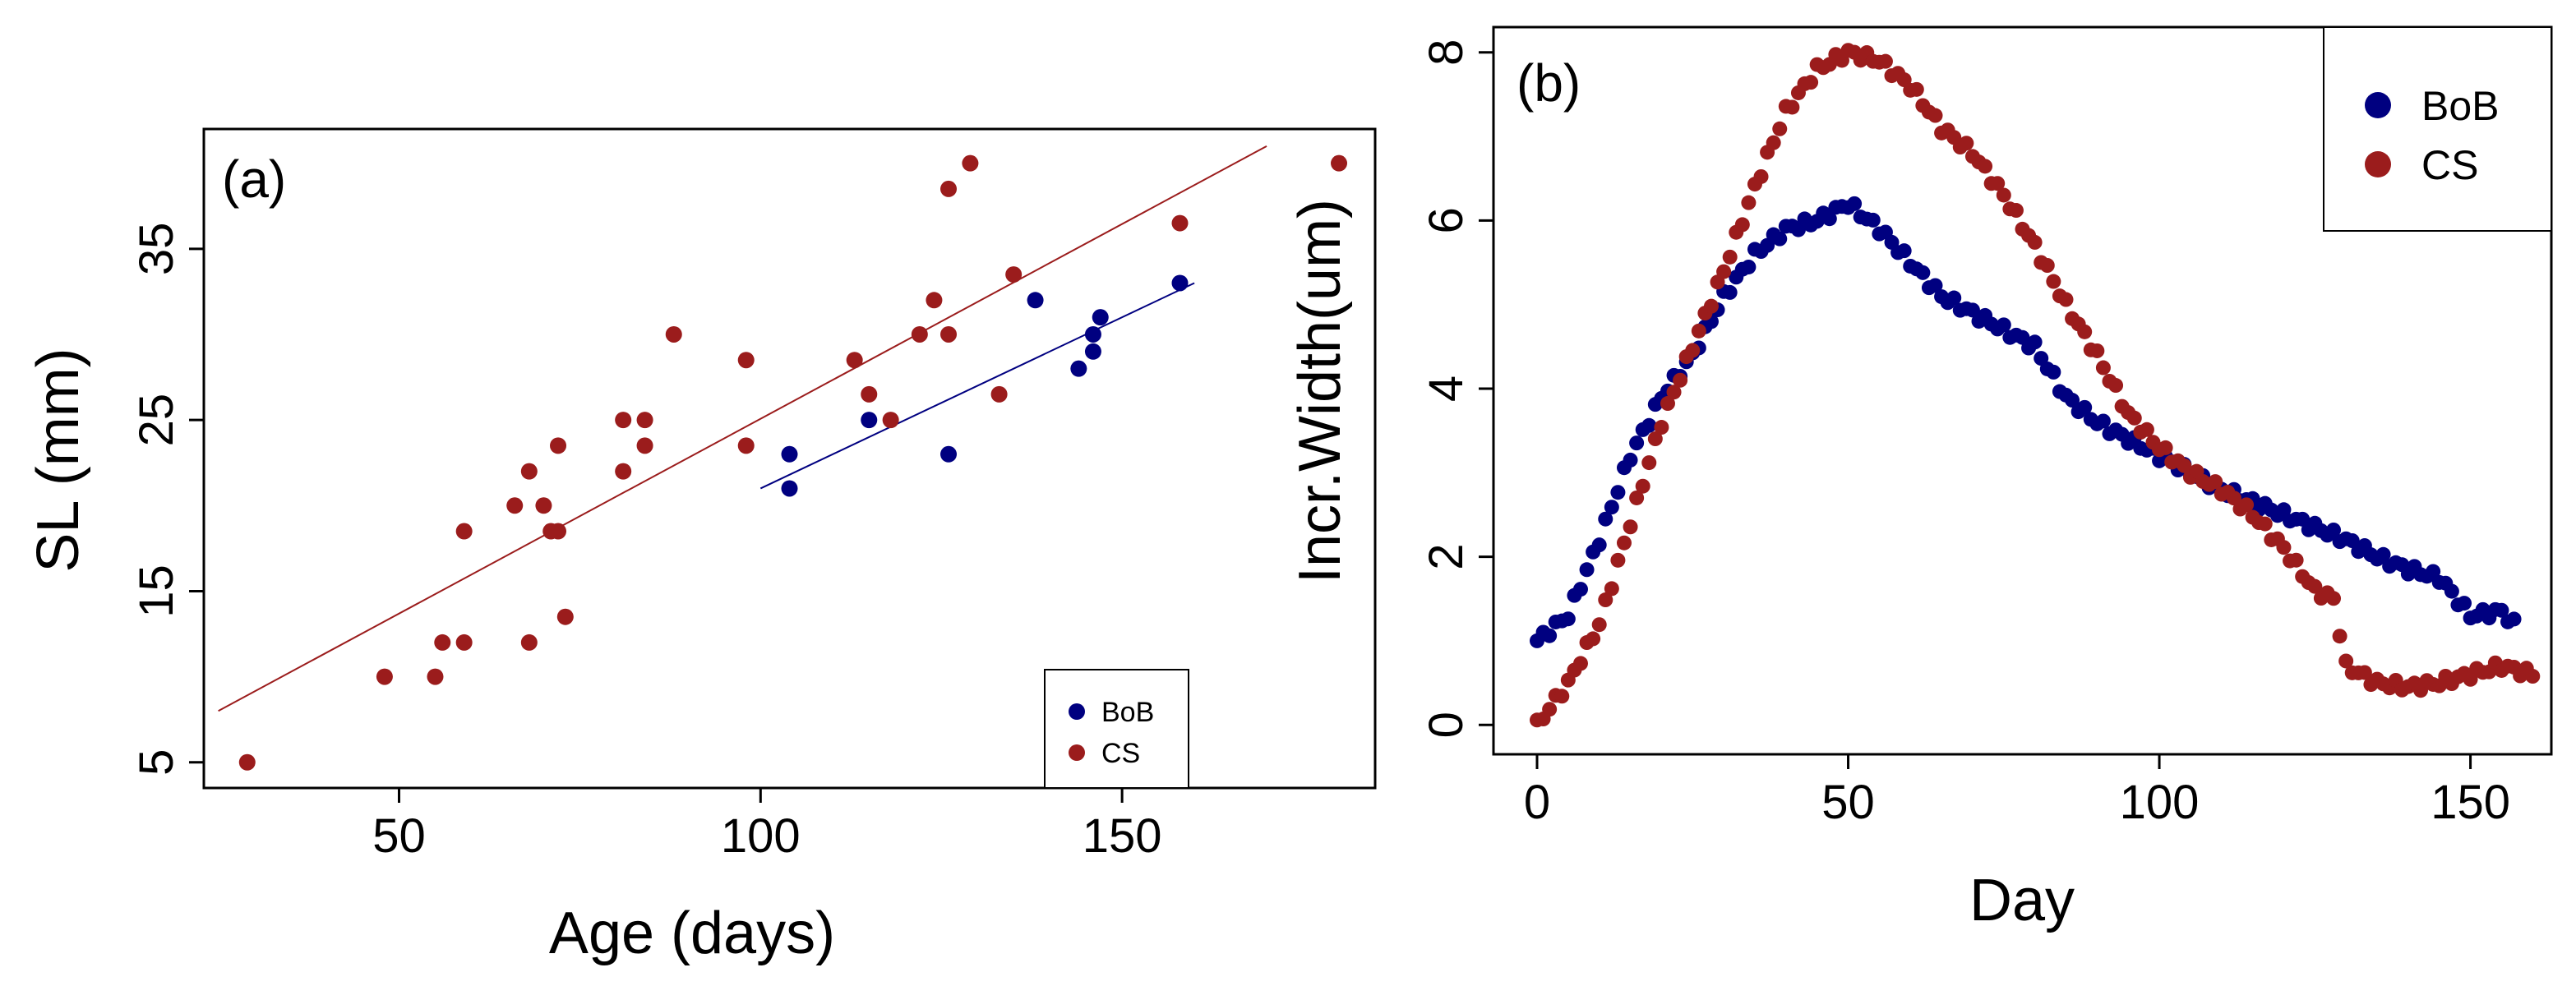  I want to click on legend-label-cs-a: CS, so click(1121, 753).